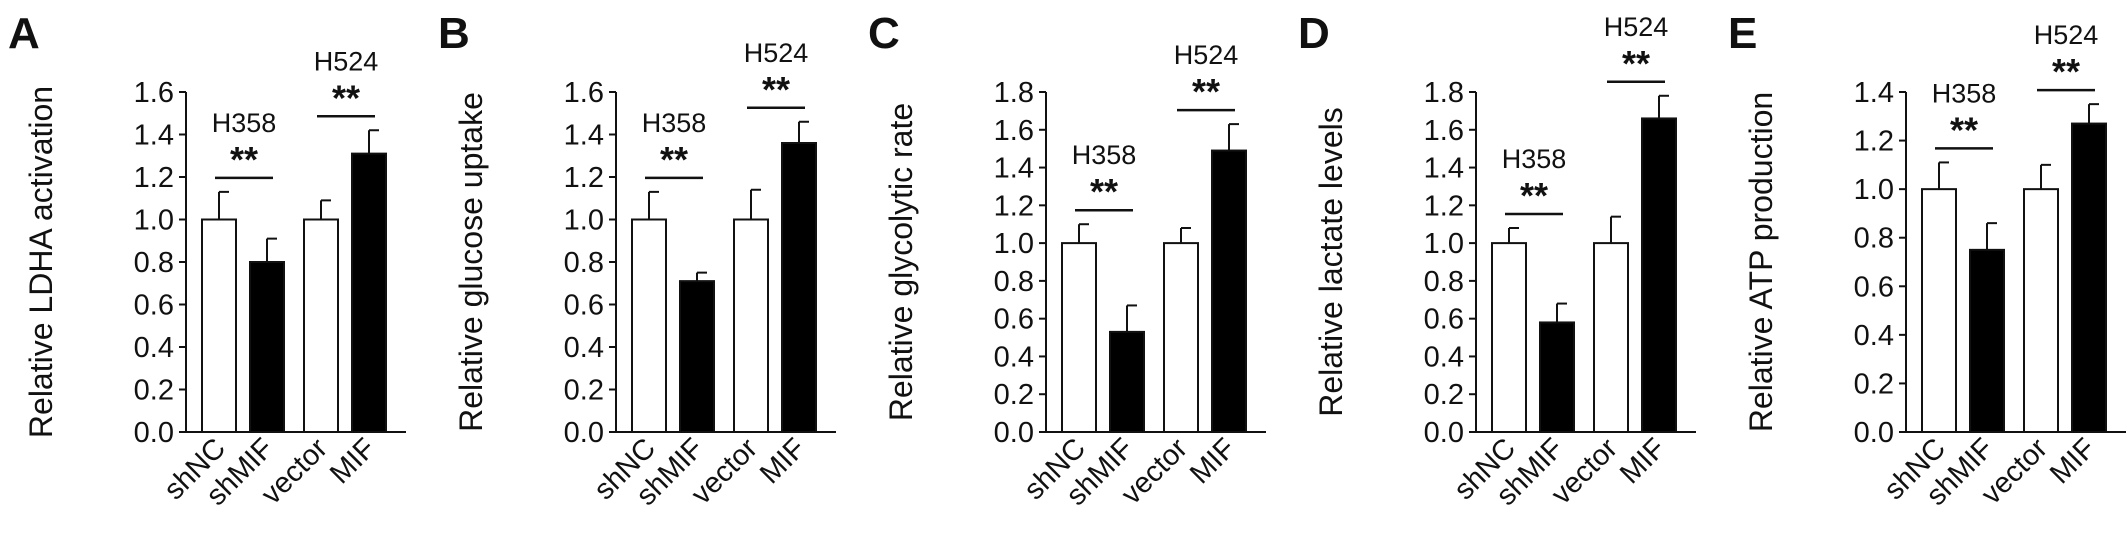 The width and height of the screenshot is (2126, 548). I want to click on panel-letter: E, so click(1742, 33).